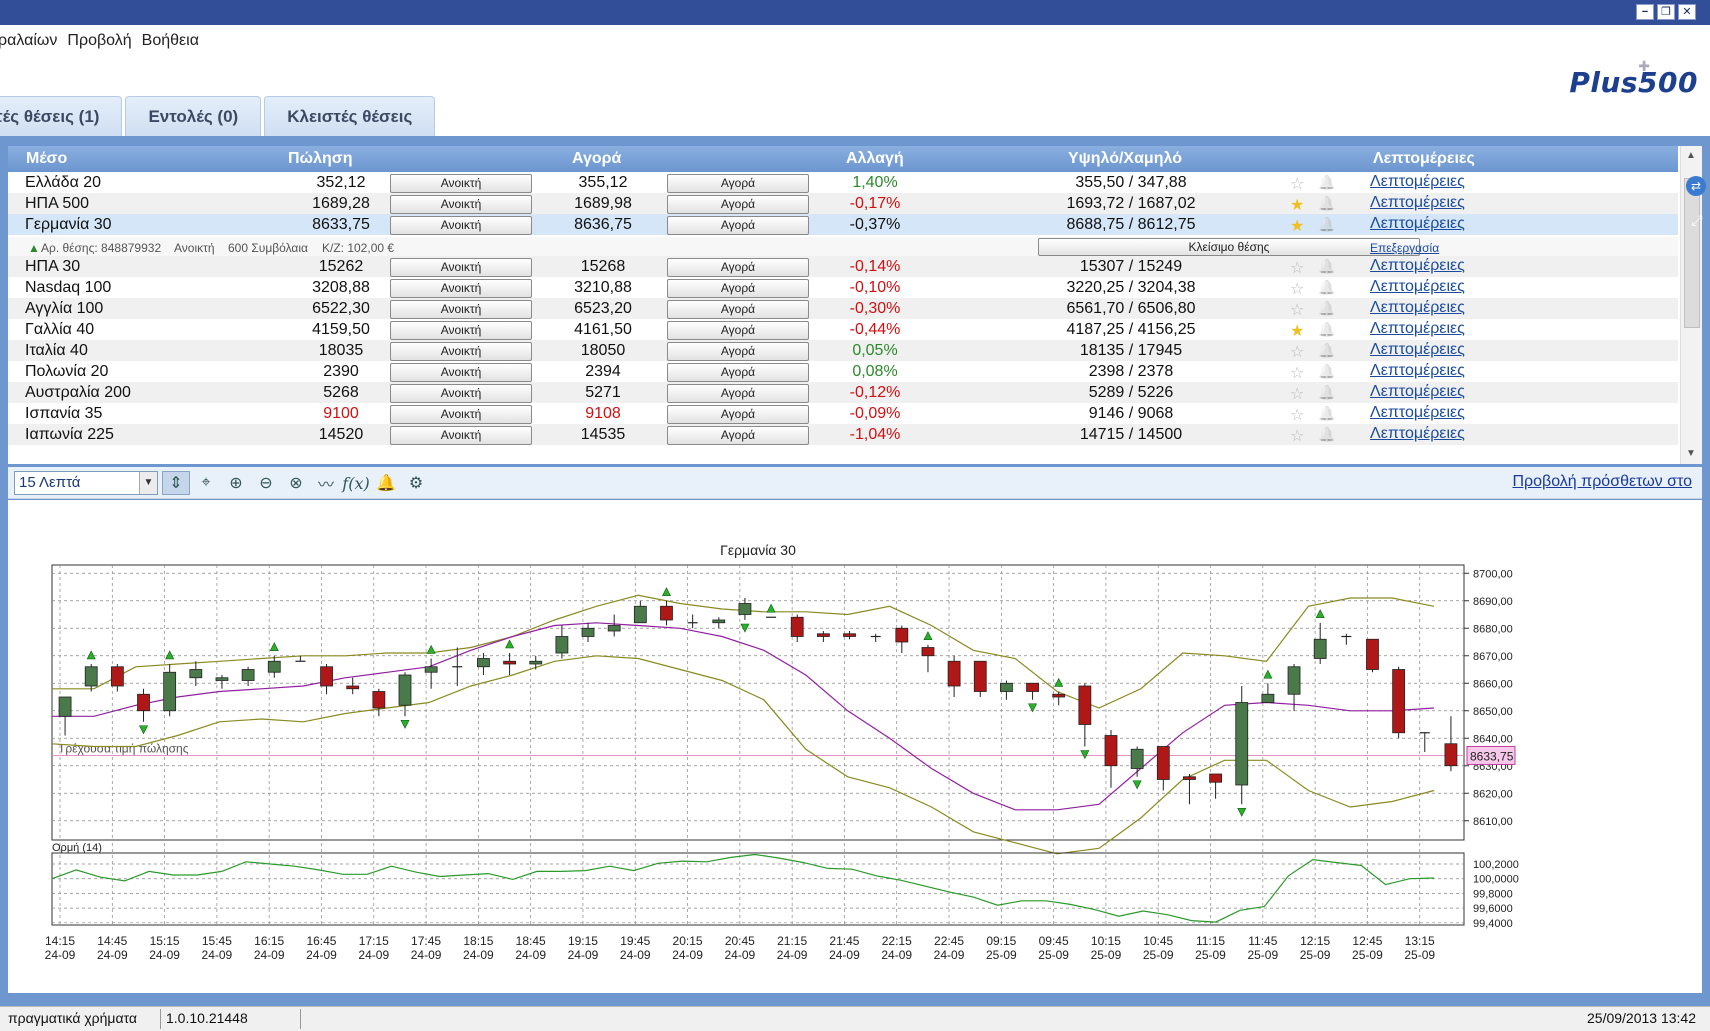  Describe the element at coordinates (1602, 481) in the screenshot. I see `more-charts-link: Προβολή πρόσθετων στο` at that location.